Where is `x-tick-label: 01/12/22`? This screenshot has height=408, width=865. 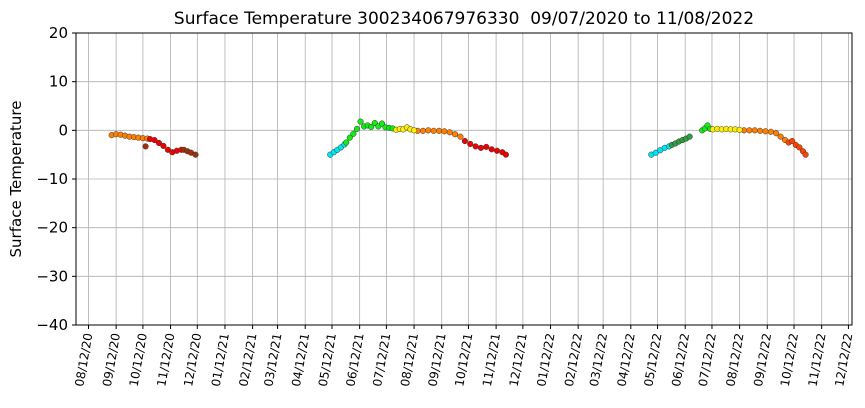 x-tick-label: 01/12/22 is located at coordinates (545, 360).